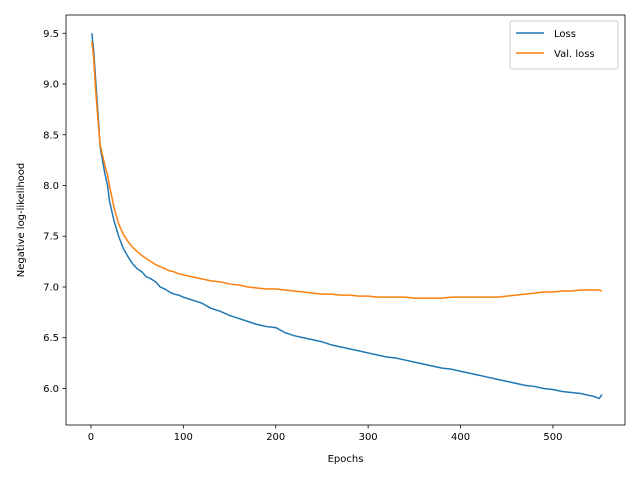  What do you see at coordinates (51, 338) in the screenshot?
I see `y-tick-label: 6.5` at bounding box center [51, 338].